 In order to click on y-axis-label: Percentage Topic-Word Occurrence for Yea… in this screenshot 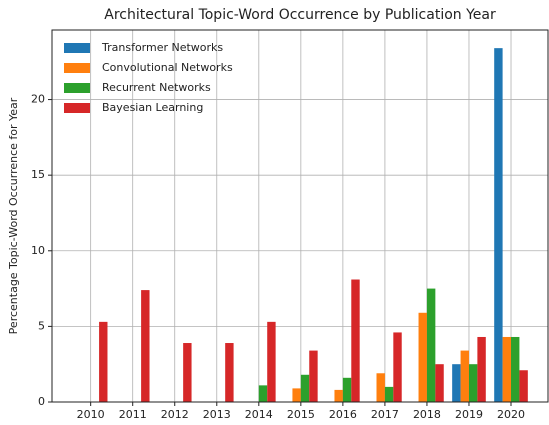, I will do `click(13, 215)`.